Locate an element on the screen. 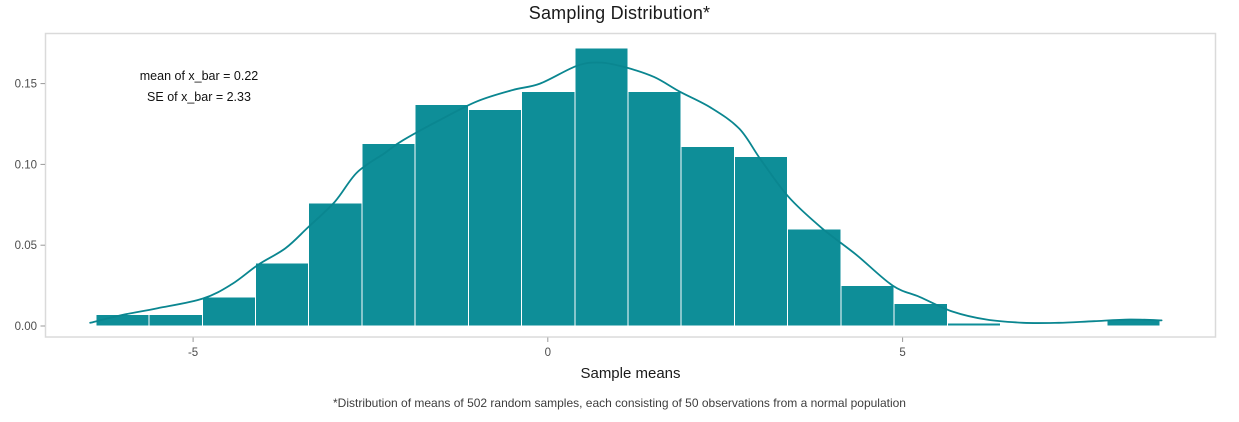 This screenshot has height=422, width=1239. annotation-block: mean of x_bar = 0.22 SE of x_bar = 2.33 is located at coordinates (199, 87).